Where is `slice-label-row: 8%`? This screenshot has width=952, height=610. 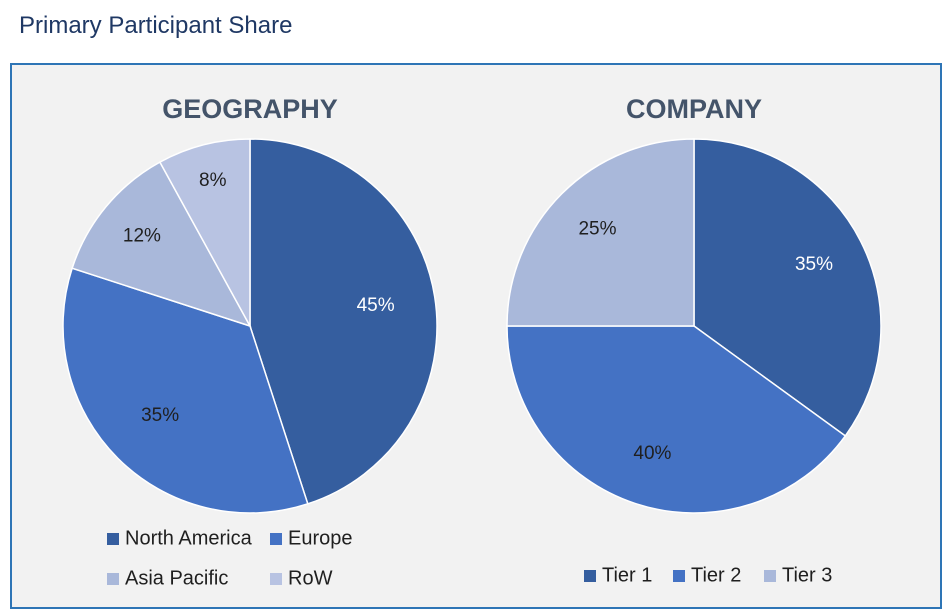
slice-label-row: 8% is located at coordinates (213, 180).